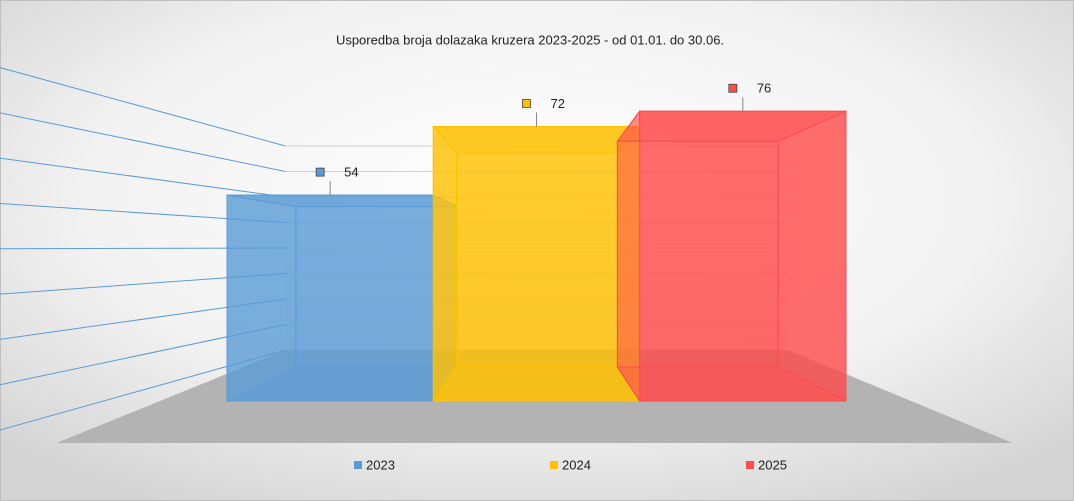 The width and height of the screenshot is (1074, 501). I want to click on data-label: 54, so click(351, 172).